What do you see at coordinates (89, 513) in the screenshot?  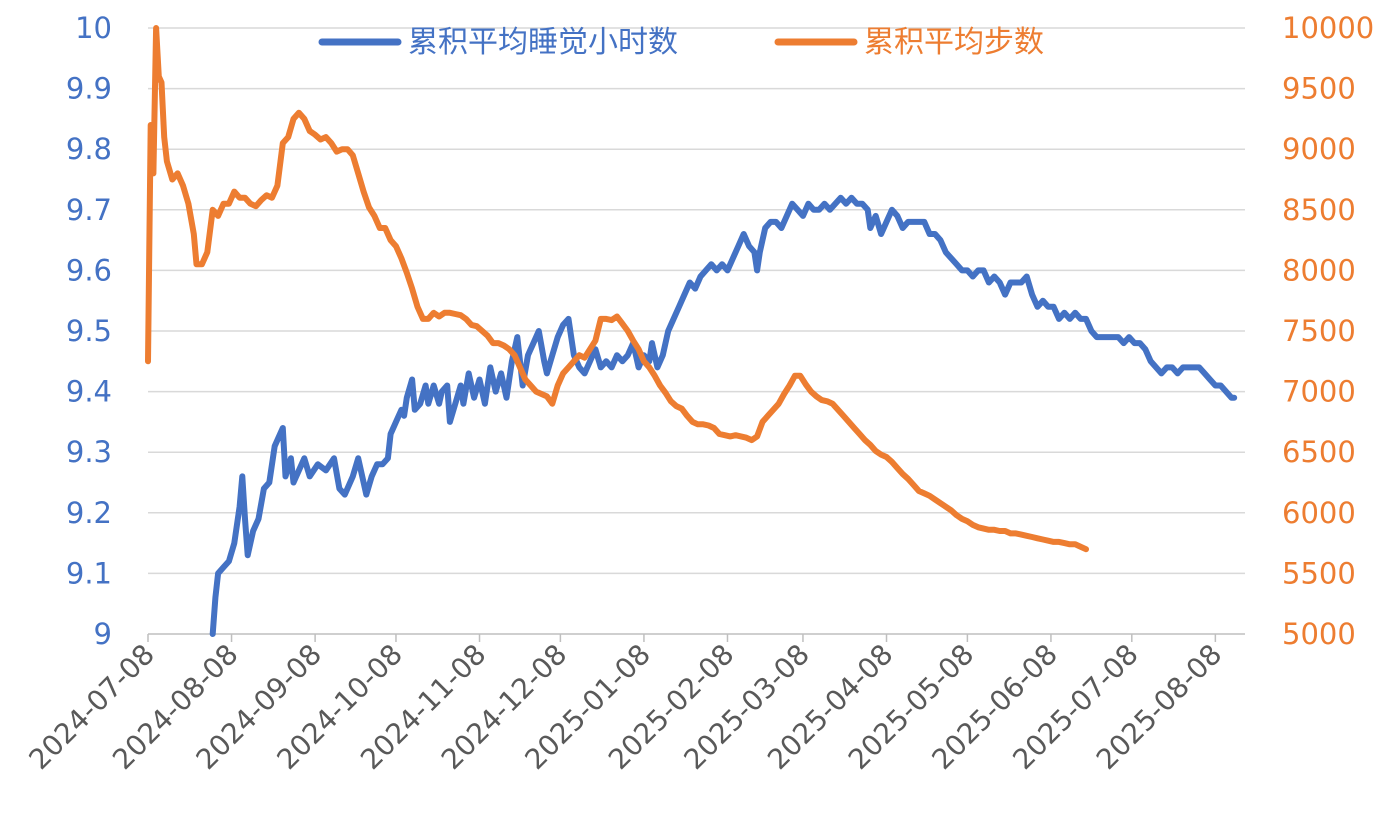 I see `left-tick-label: 9.2` at bounding box center [89, 513].